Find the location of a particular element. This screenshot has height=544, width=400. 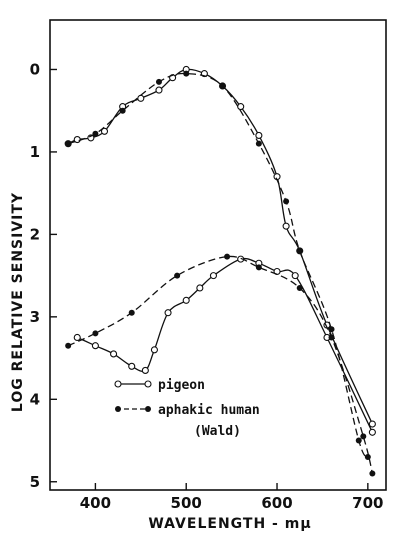

x-tick-label: 400 is located at coordinates (95, 503).